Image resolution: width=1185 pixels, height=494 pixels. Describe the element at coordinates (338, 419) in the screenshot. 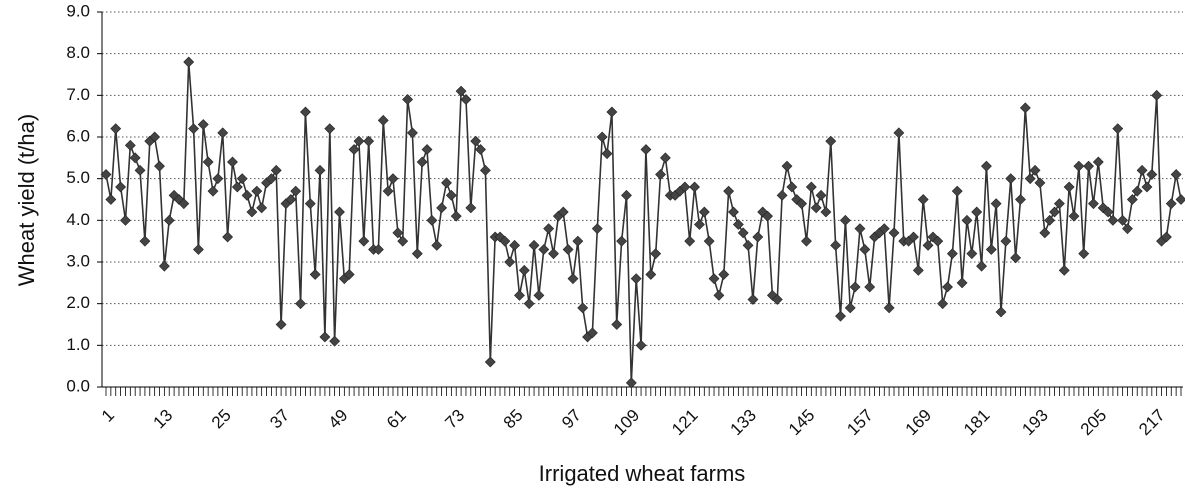

I see `x-tick-label: 49` at that location.